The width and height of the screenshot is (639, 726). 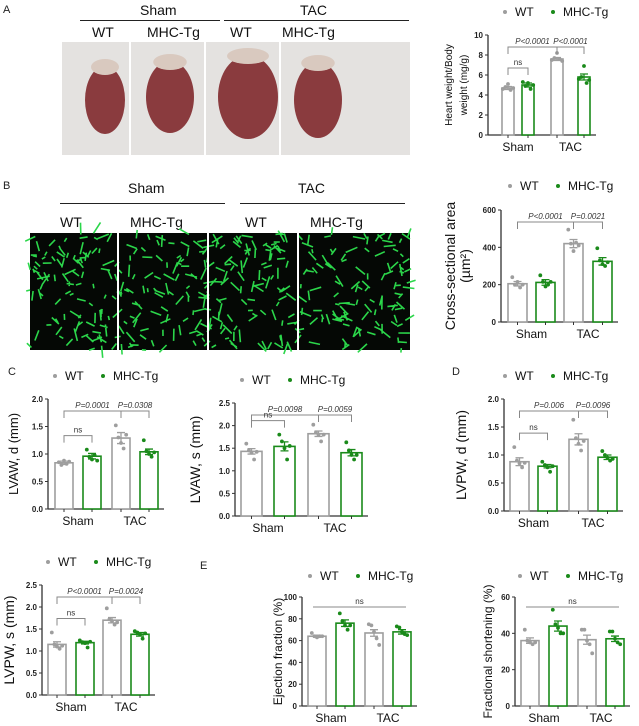 What do you see at coordinates (505, 670) in the screenshot?
I see `y-tick-label: 20` at bounding box center [505, 670].